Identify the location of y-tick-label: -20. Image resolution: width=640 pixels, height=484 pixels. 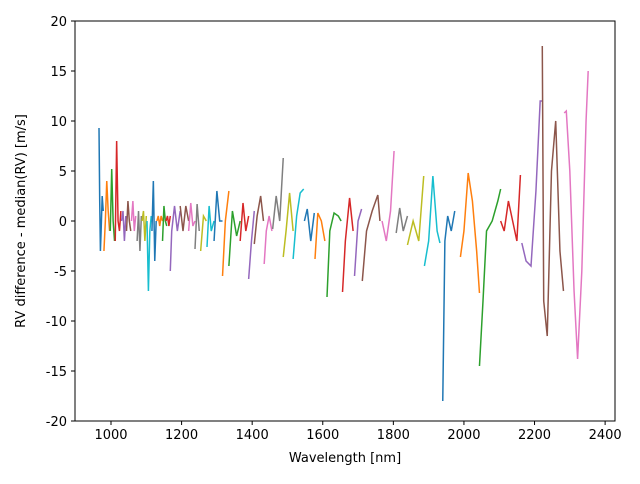
(56, 422).